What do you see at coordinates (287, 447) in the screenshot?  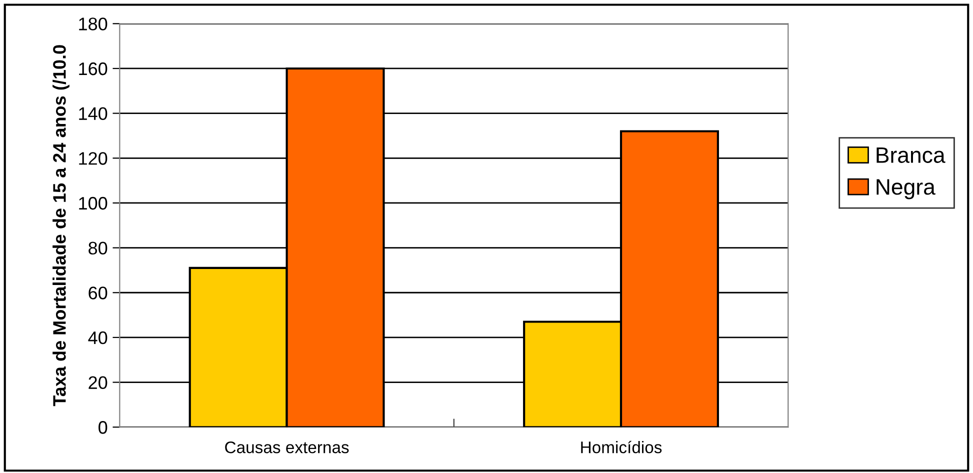 I see `x-tick-label: Causas externas` at bounding box center [287, 447].